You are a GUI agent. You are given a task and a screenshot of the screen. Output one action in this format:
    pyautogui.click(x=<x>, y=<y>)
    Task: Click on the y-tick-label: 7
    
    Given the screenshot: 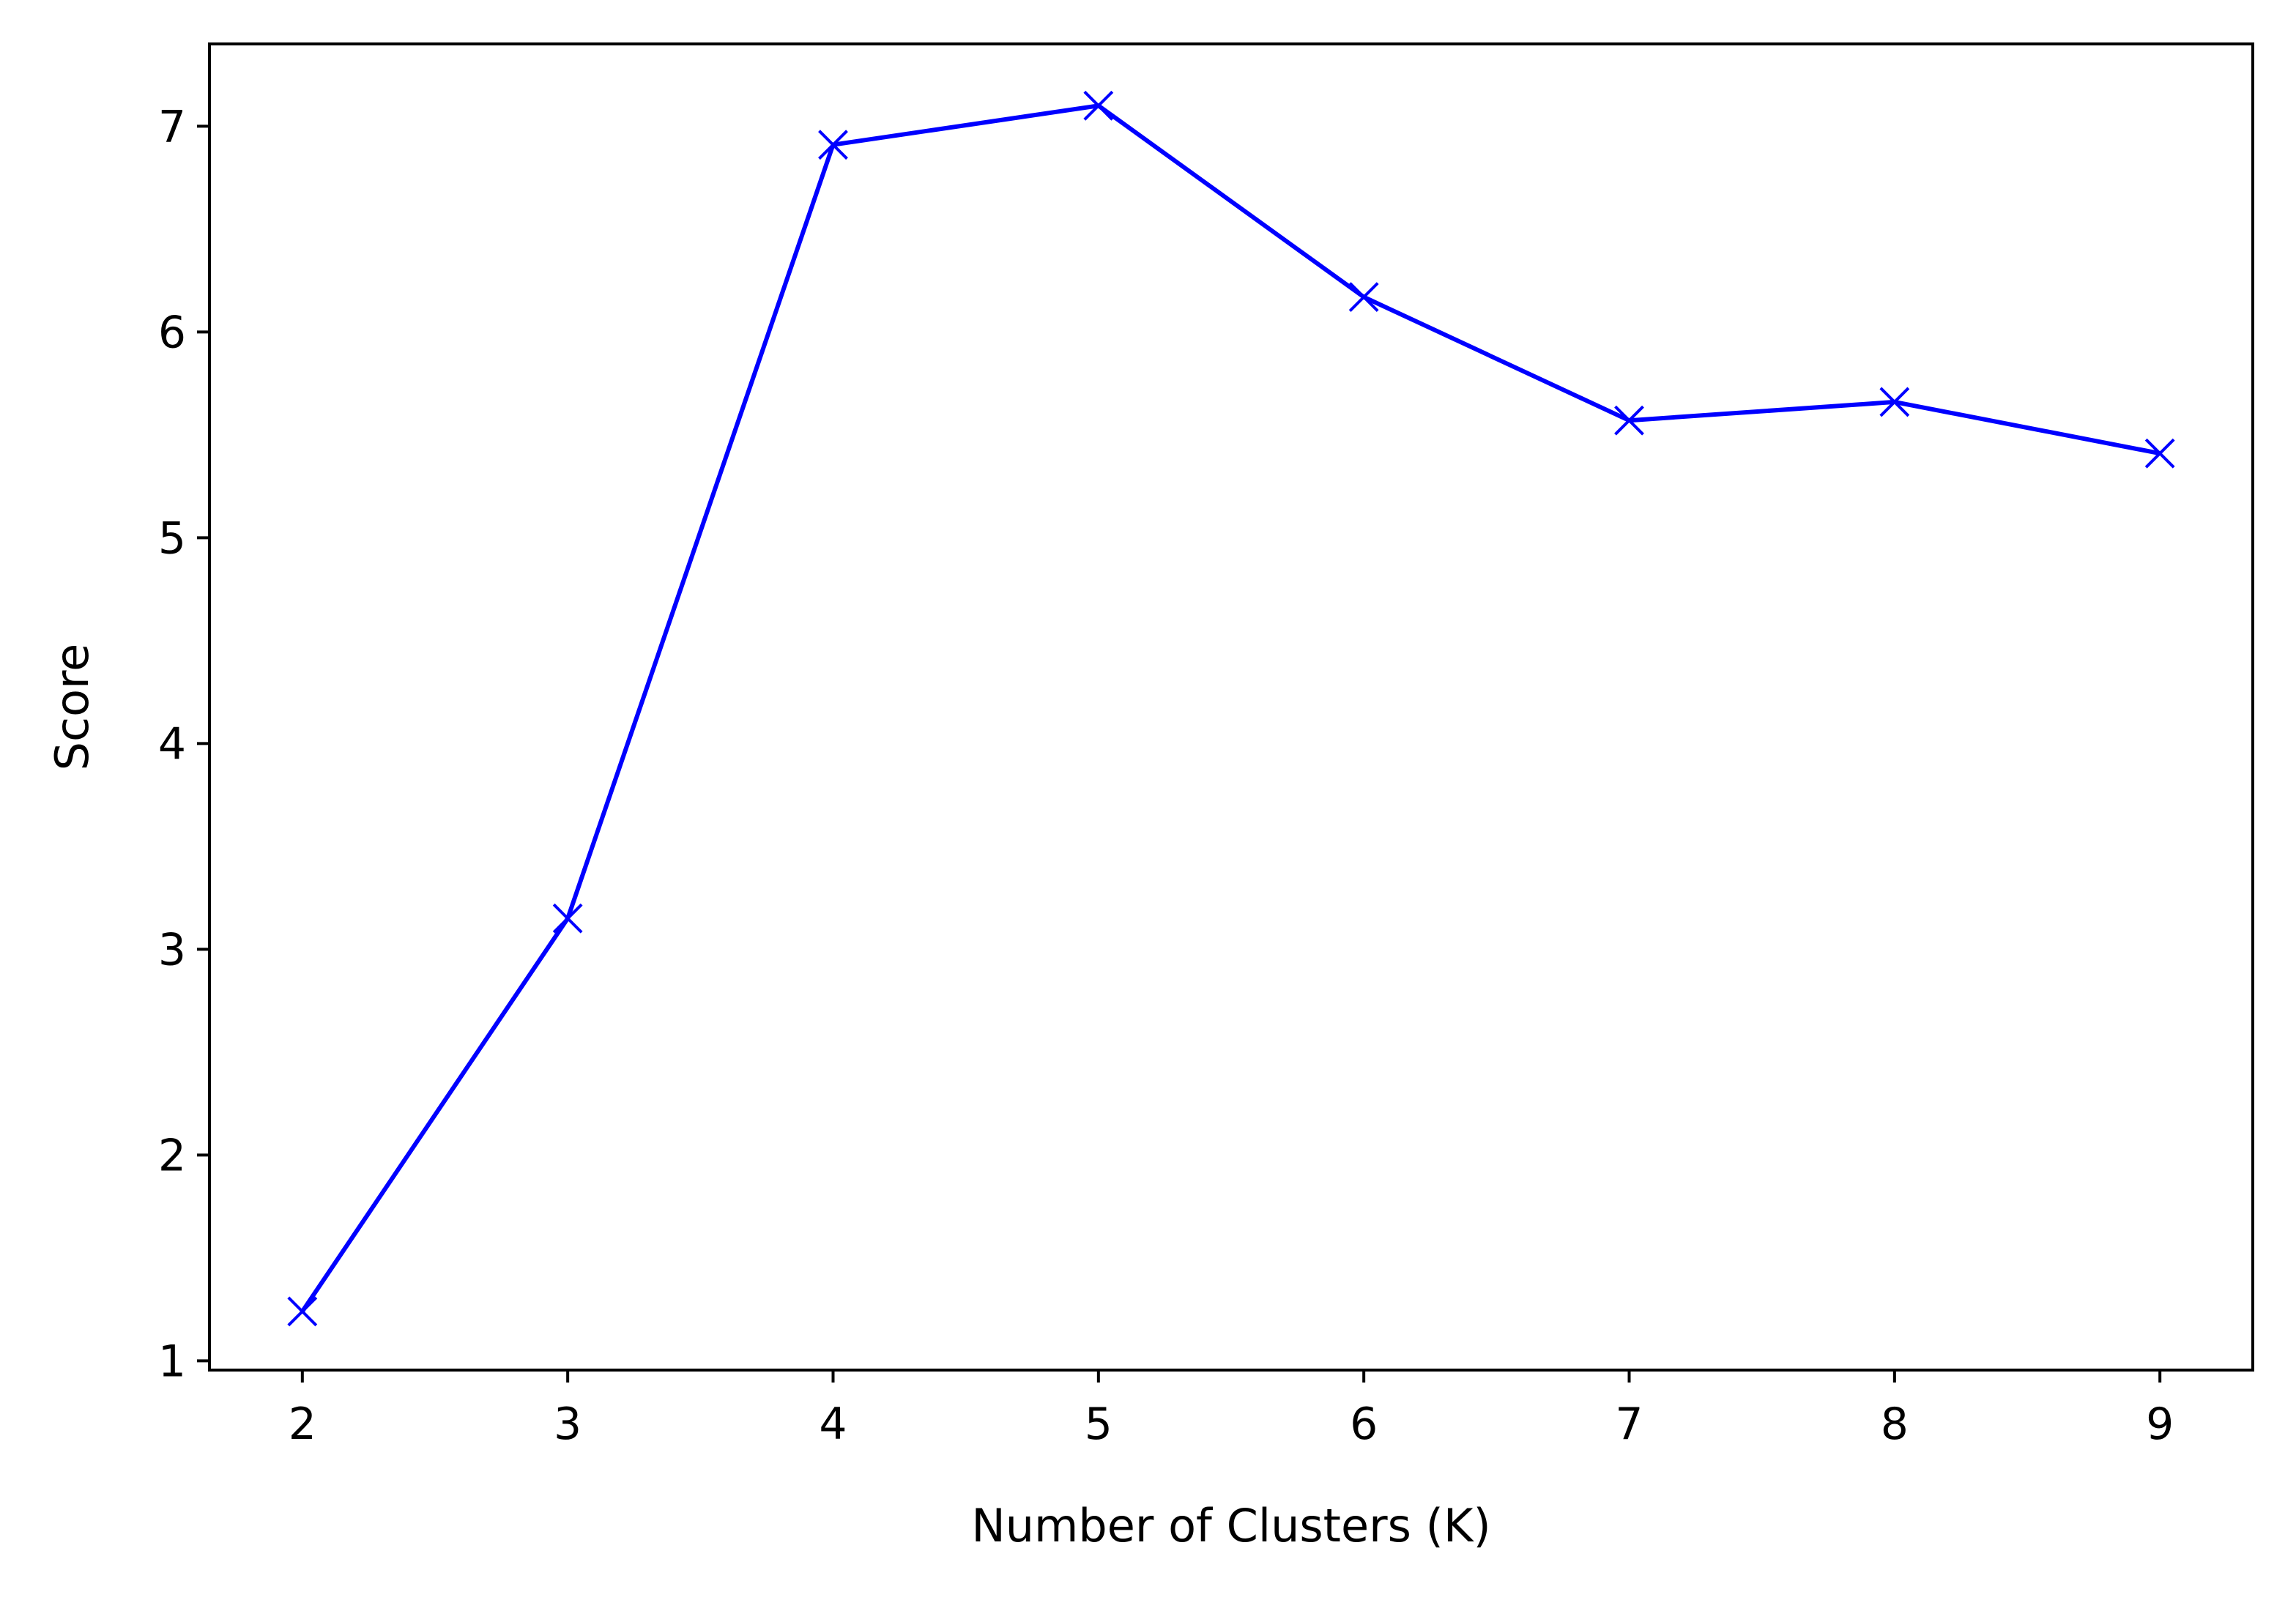 What is the action you would take?
    pyautogui.click(x=172, y=126)
    